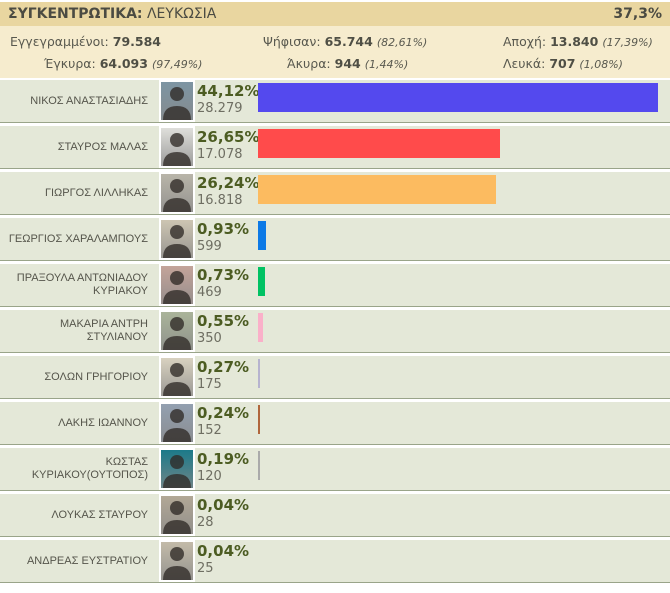 The height and width of the screenshot is (593, 670). What do you see at coordinates (220, 108) in the screenshot?
I see `candidate-votes: 28.279` at bounding box center [220, 108].